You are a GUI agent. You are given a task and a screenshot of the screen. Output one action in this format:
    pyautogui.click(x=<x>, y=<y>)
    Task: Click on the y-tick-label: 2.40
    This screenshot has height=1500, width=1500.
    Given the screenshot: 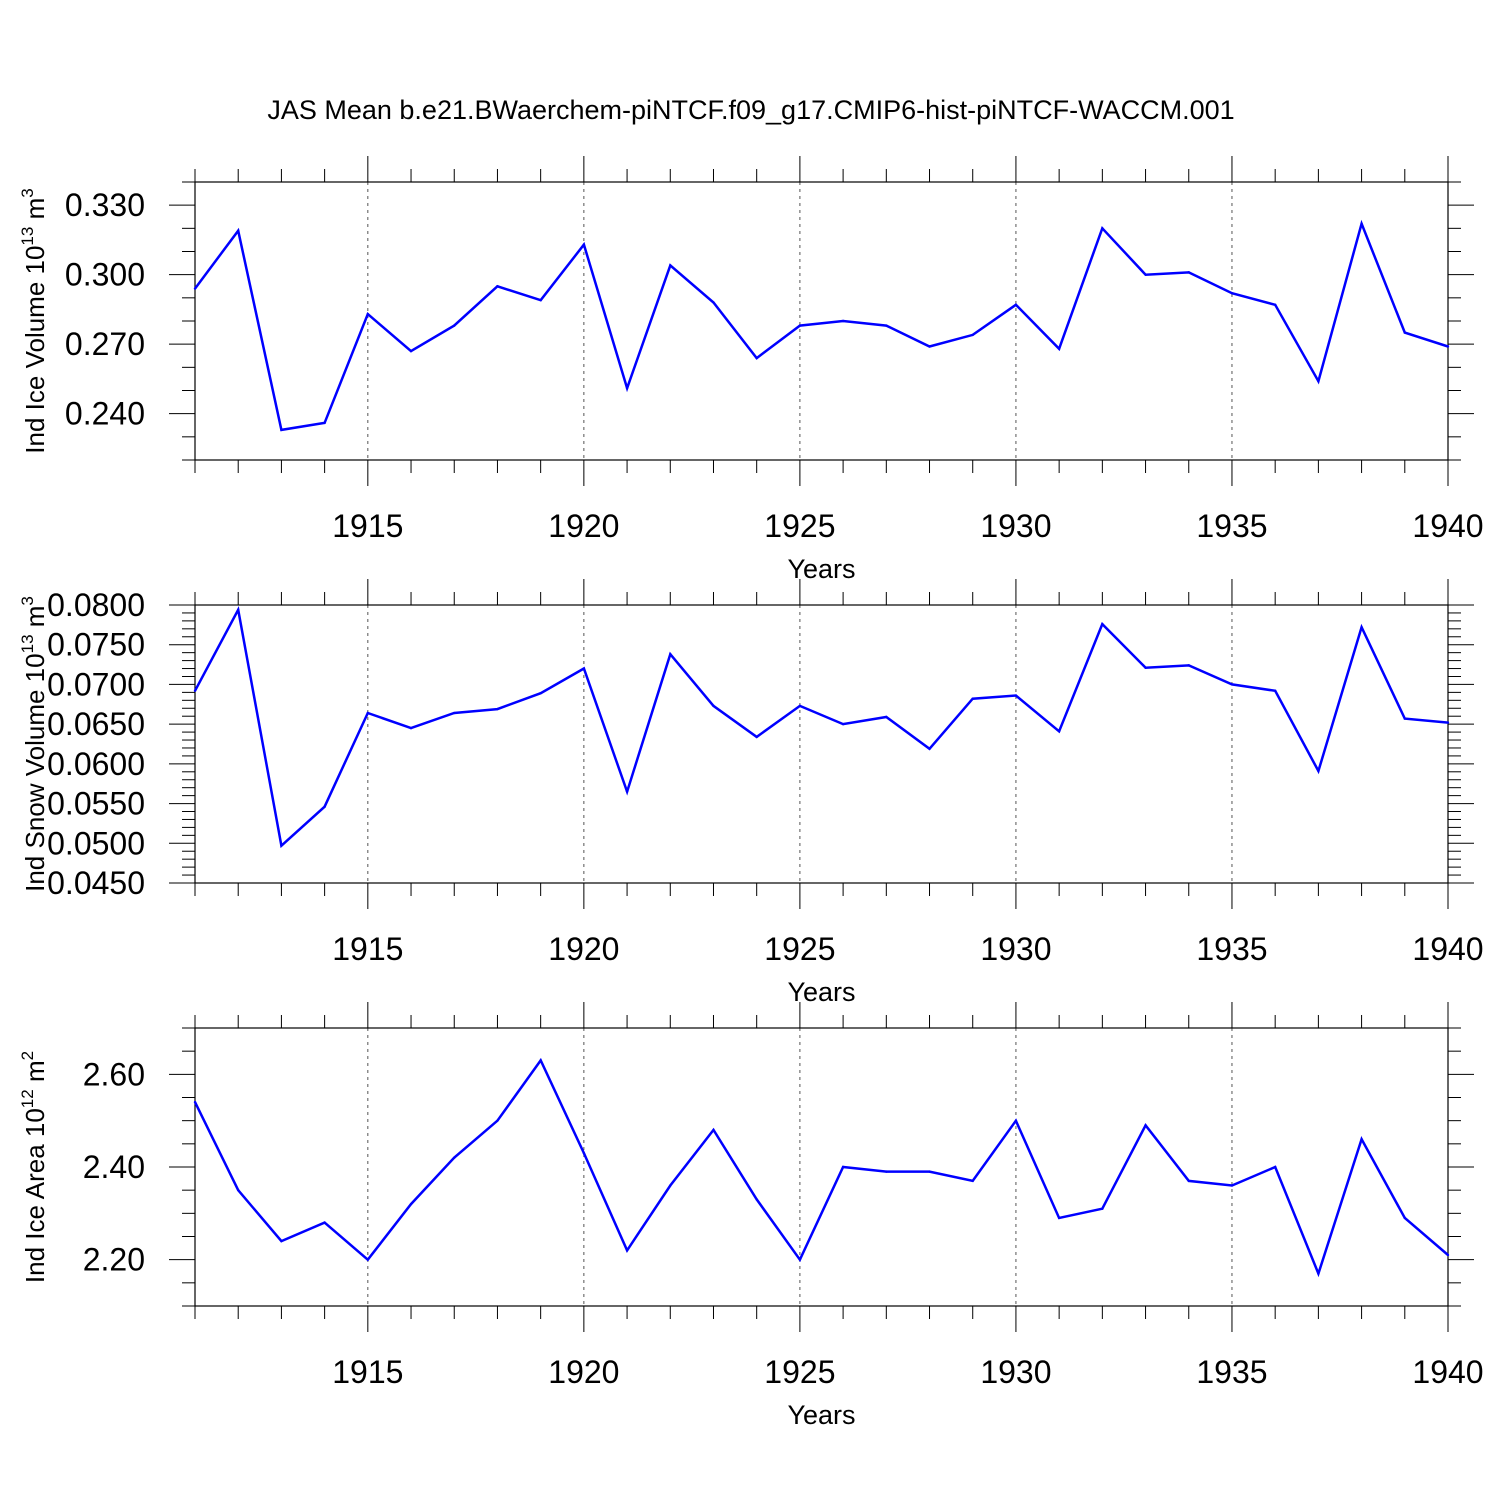 What is the action you would take?
    pyautogui.click(x=114, y=1167)
    